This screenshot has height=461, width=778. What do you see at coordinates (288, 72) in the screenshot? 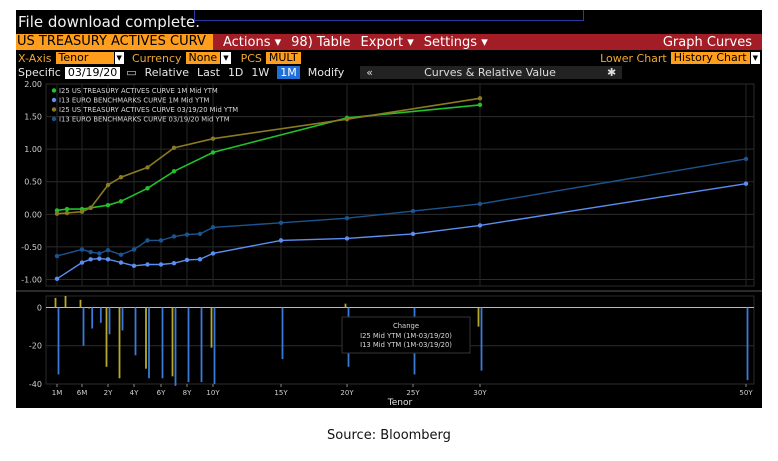
I see `1m-button: 1M` at bounding box center [288, 72].